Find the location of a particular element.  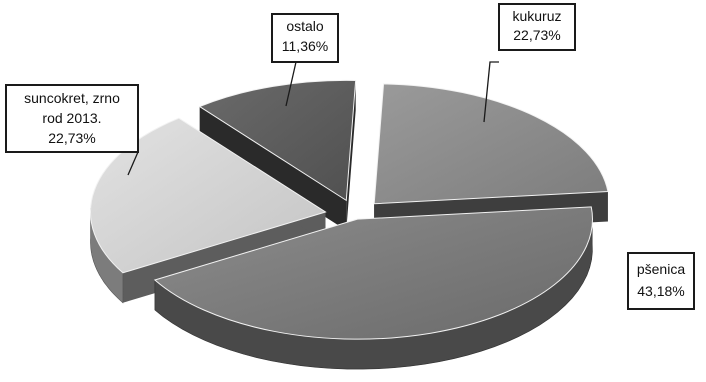

data-label-ostalo: ostalo 11,36% is located at coordinates (305, 38).